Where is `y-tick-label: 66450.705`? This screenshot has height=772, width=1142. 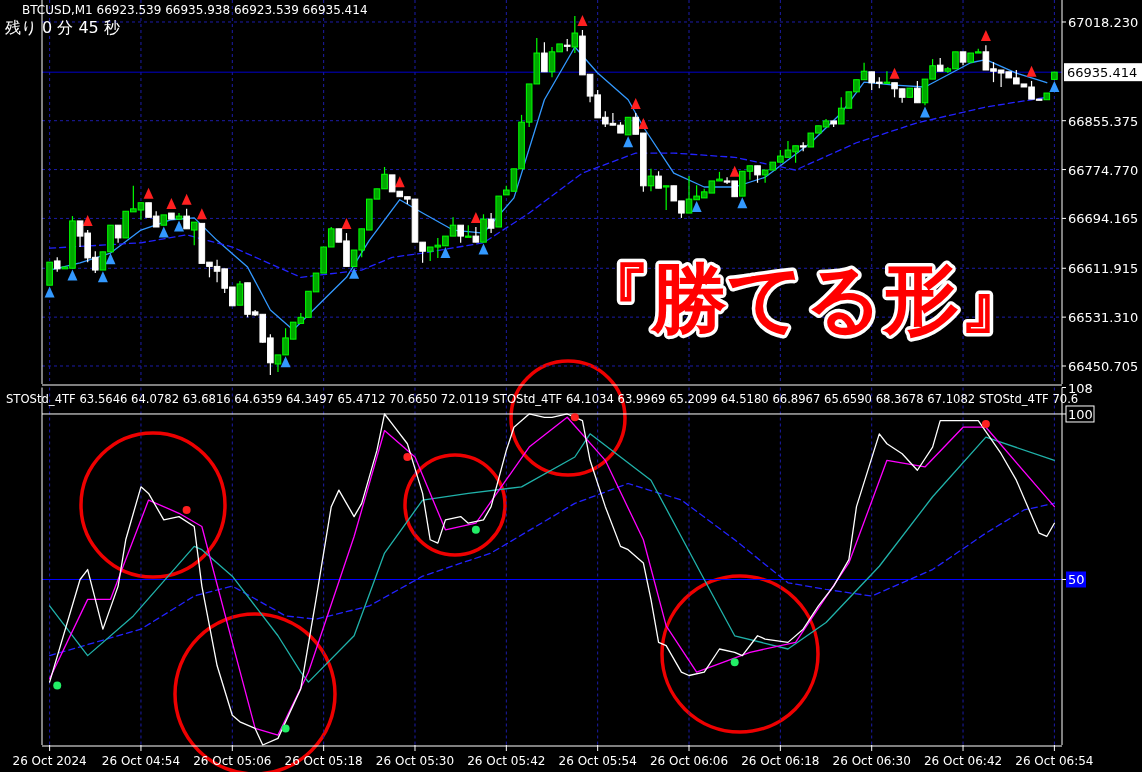
y-tick-label: 66450.705 is located at coordinates (1103, 366).